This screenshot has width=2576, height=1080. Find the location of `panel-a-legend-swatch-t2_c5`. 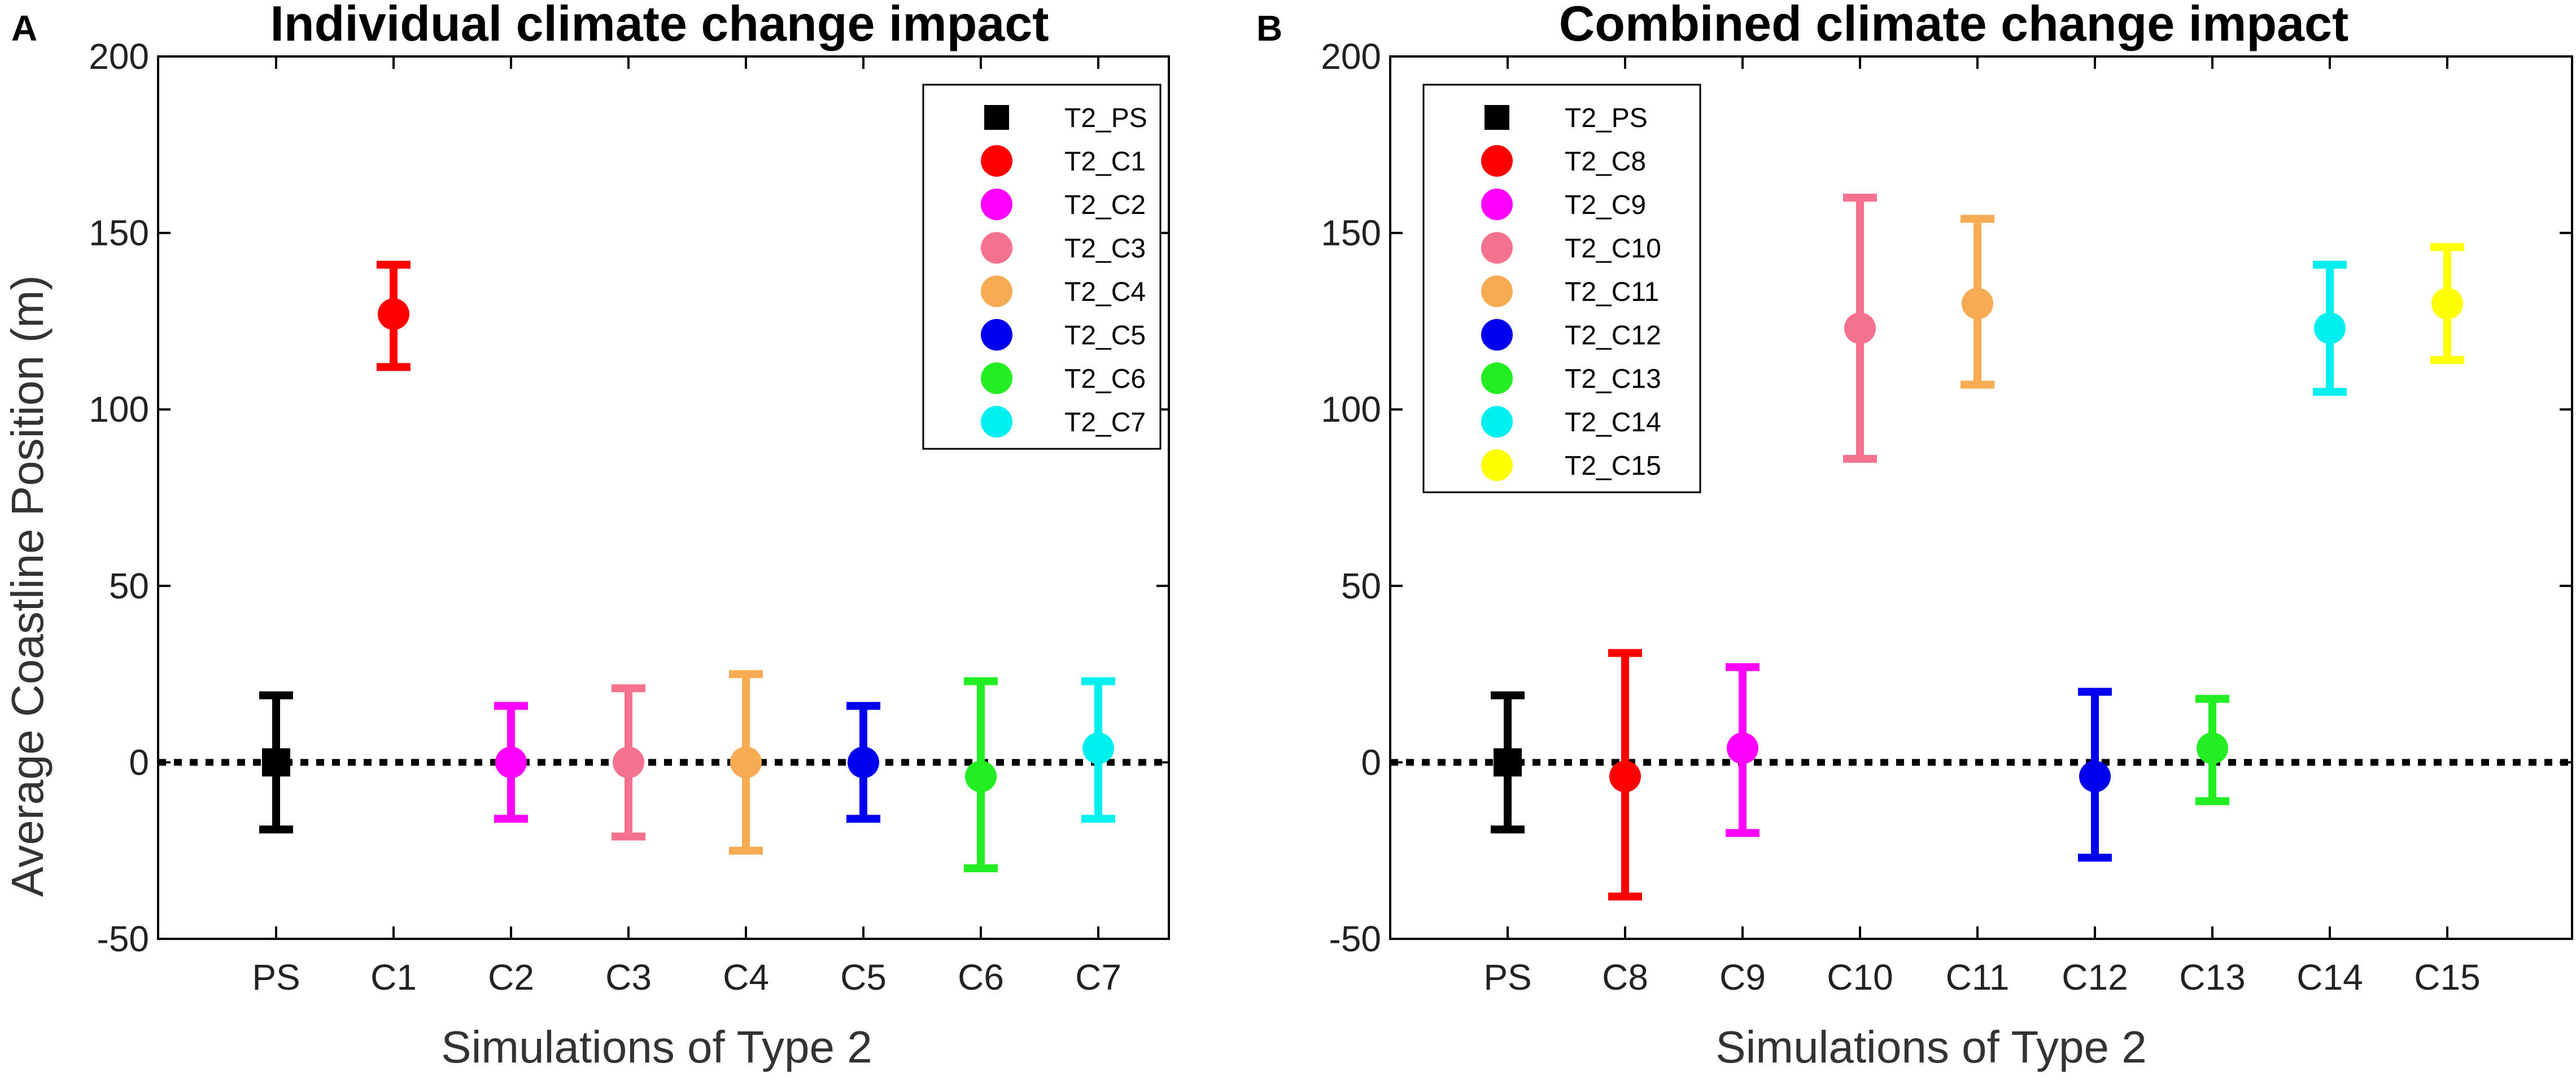

panel-a-legend-swatch-t2_c5 is located at coordinates (997, 335).